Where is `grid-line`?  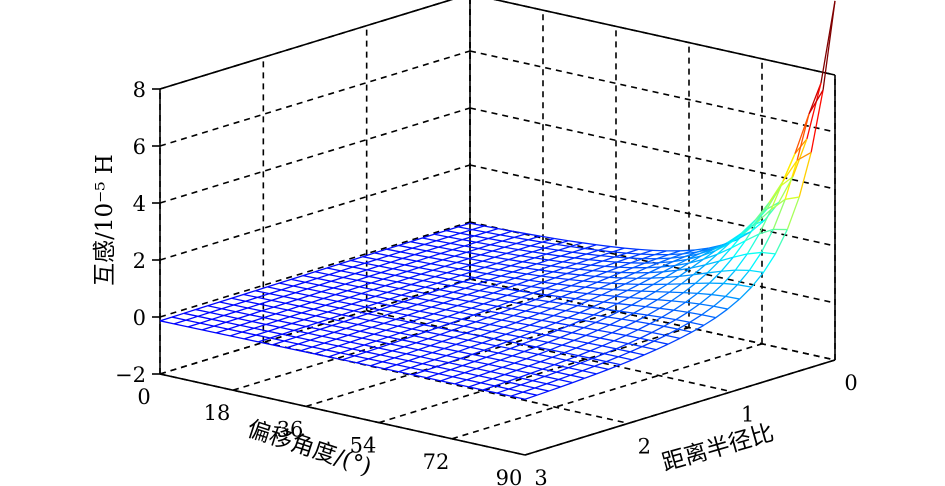
grid-line is located at coordinates (664, 38).